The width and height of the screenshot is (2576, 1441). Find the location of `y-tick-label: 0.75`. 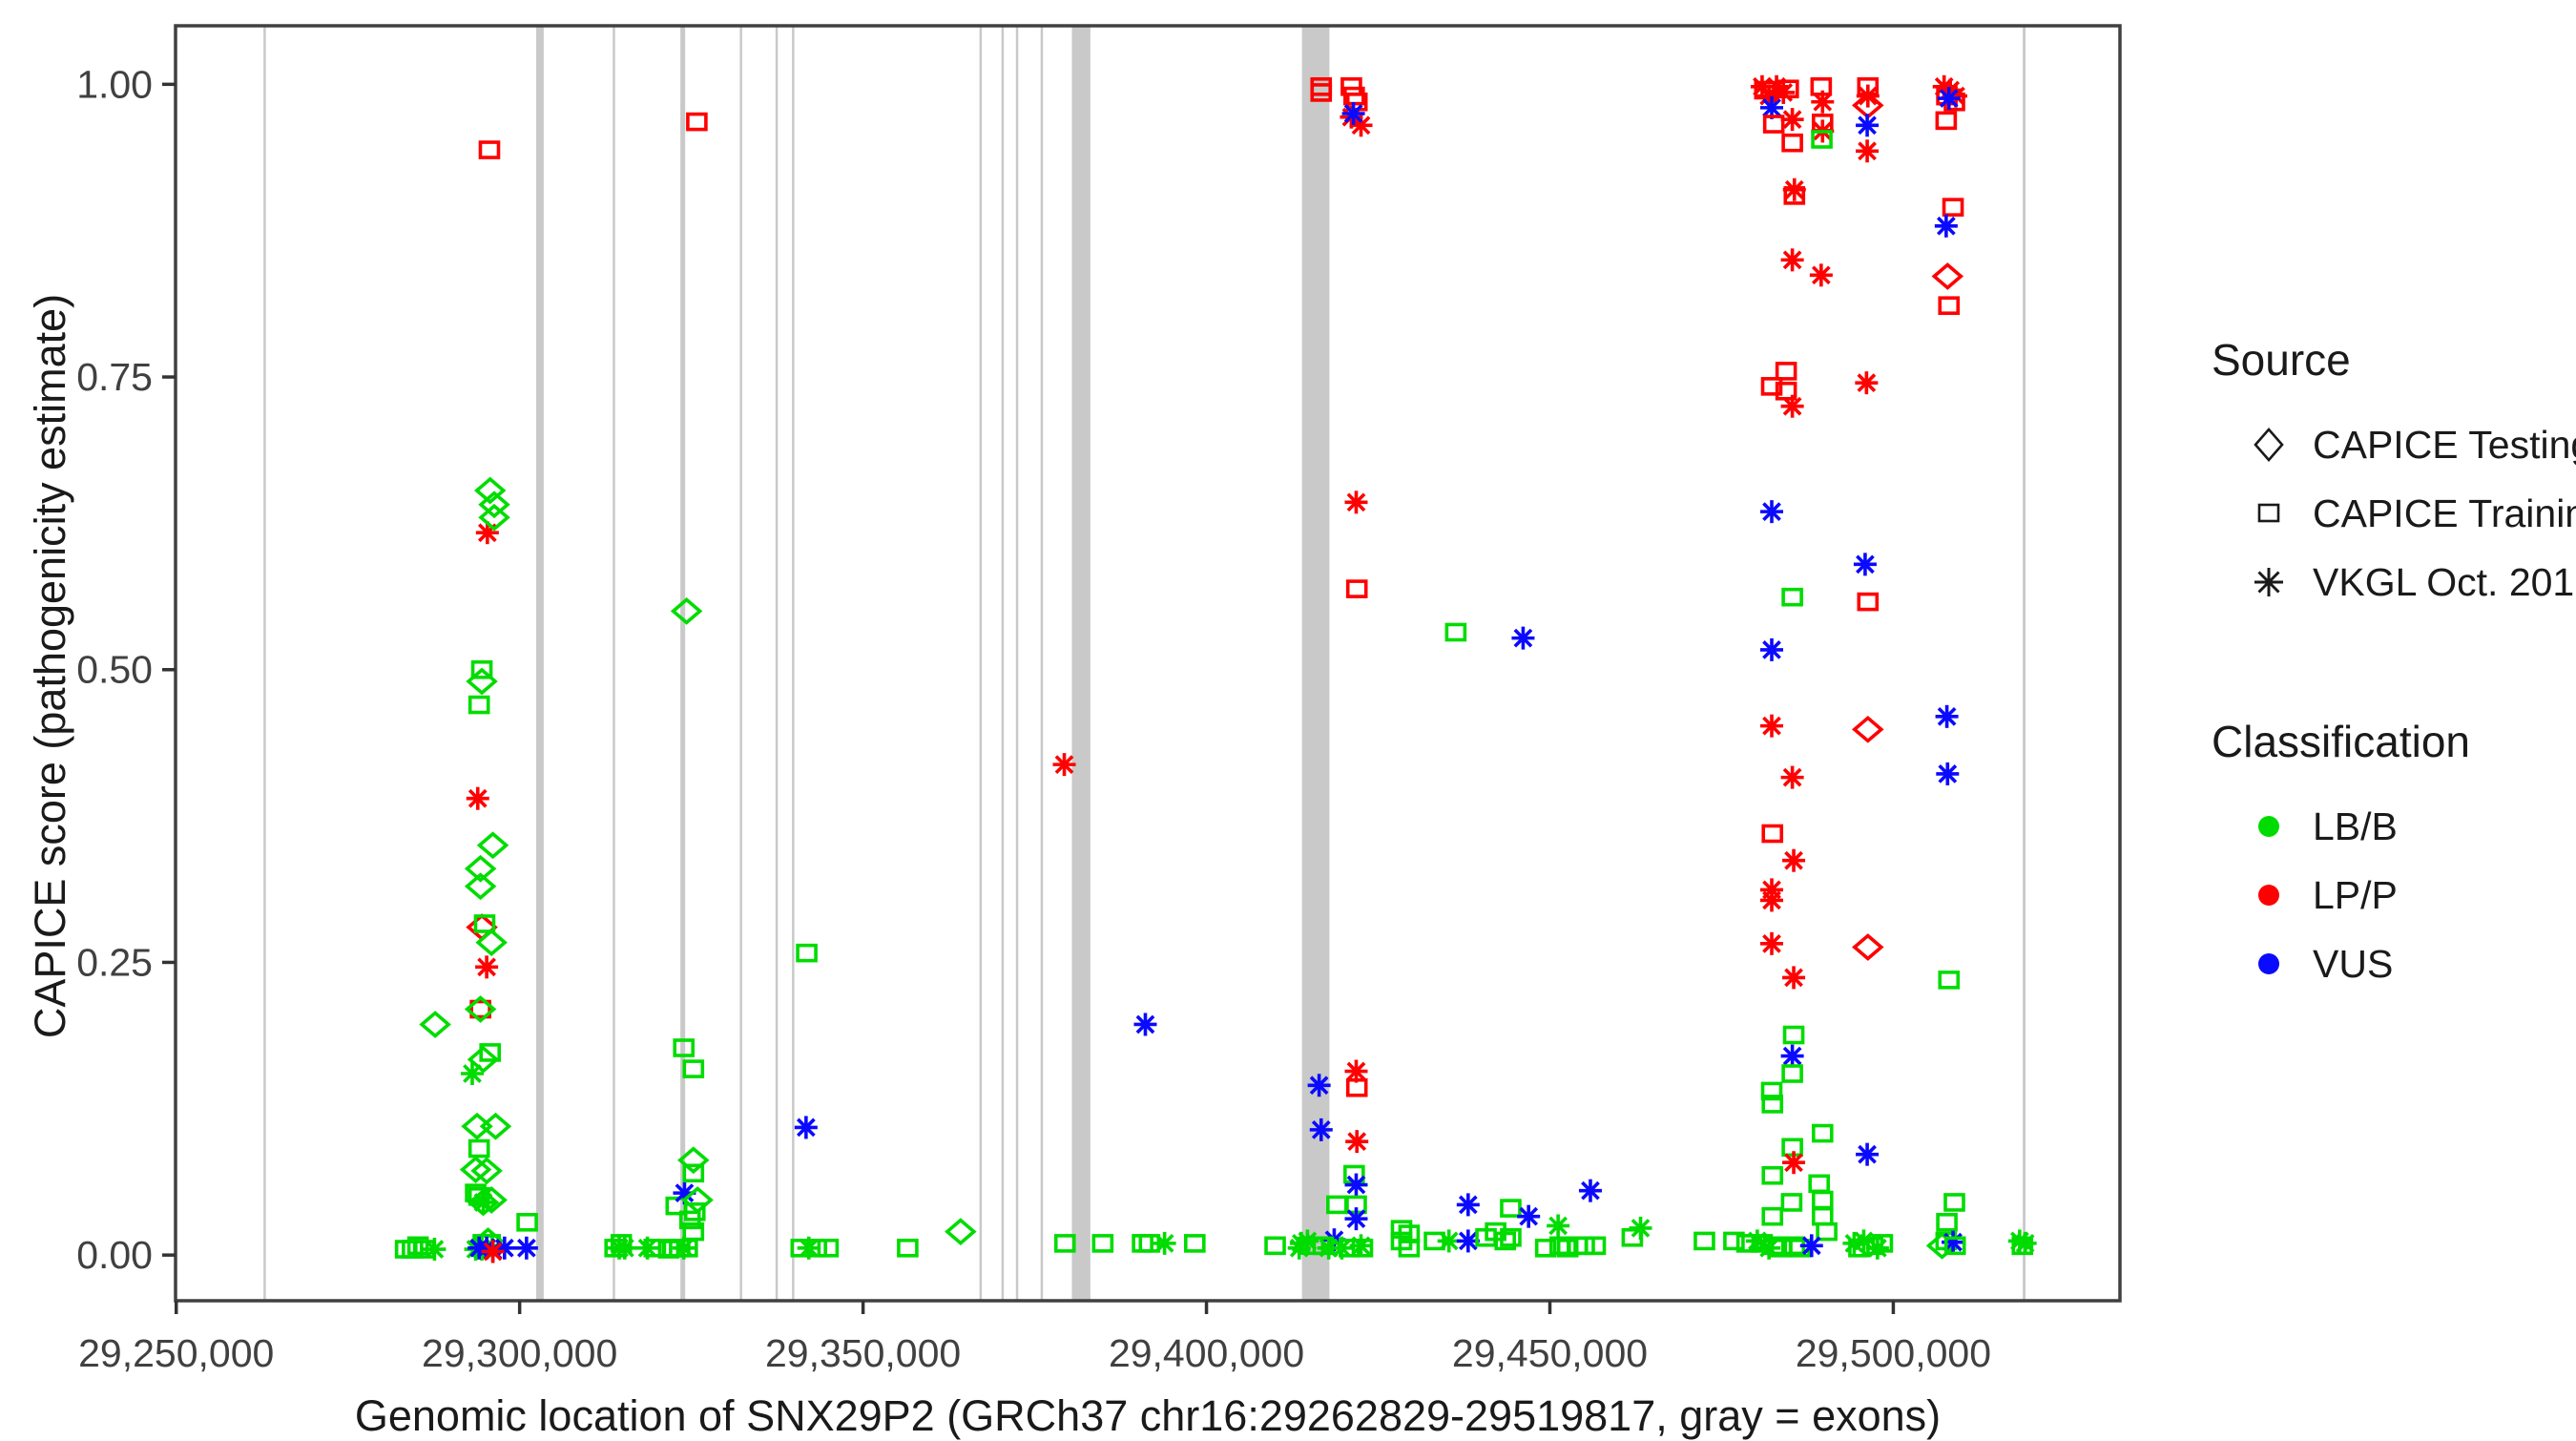

y-tick-label: 0.75 is located at coordinates (114, 377).